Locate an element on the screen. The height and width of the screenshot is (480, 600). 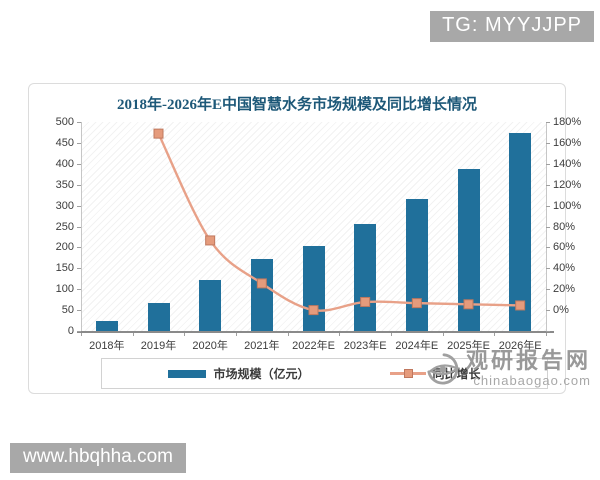
y-left-tick-label: 400 is located at coordinates (64, 163).